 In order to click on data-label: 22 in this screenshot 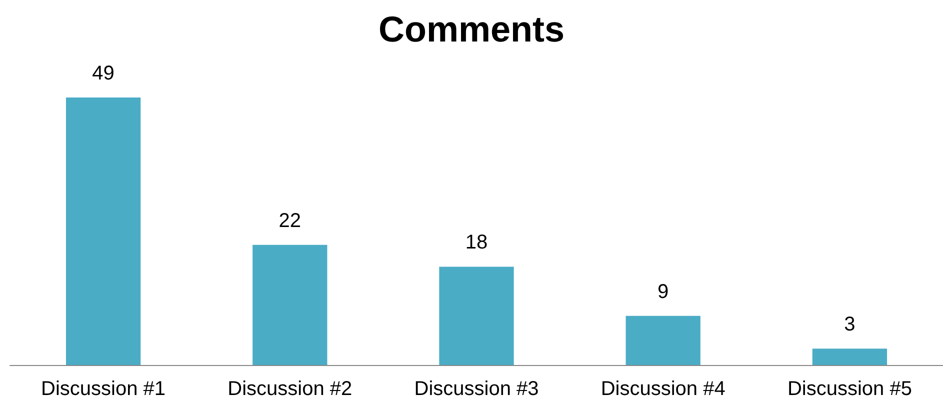, I will do `click(290, 221)`.